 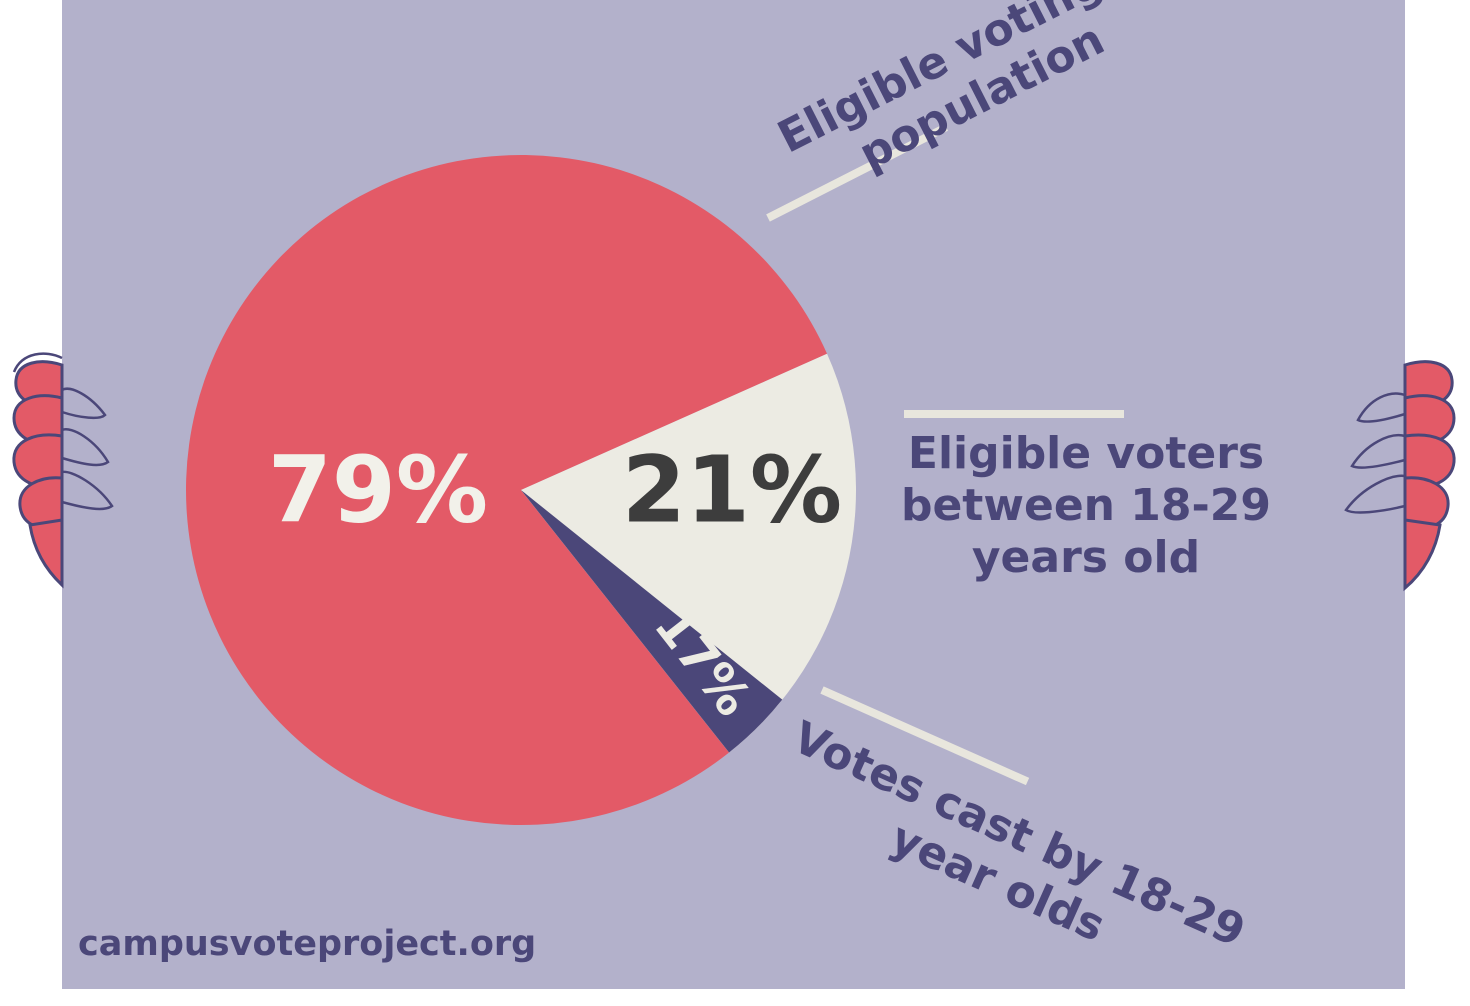 I want to click on annotation-rule-young, so click(x=1014, y=414).